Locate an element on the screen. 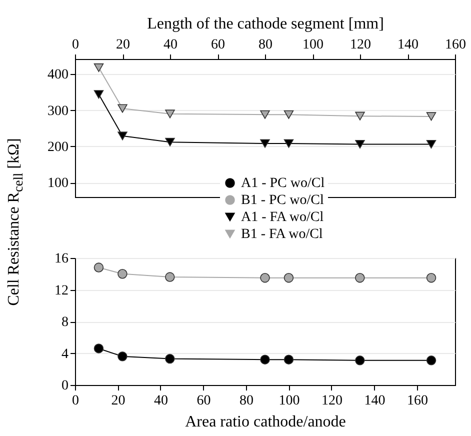 This screenshot has height=436, width=471. y-tick-label: 4 is located at coordinates (65, 354).